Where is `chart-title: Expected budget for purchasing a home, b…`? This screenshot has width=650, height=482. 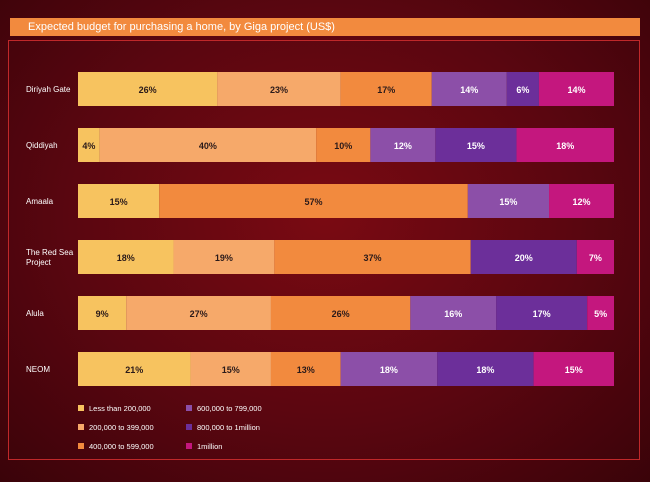
chart-title: Expected budget for purchasing a home, b… is located at coordinates (325, 27).